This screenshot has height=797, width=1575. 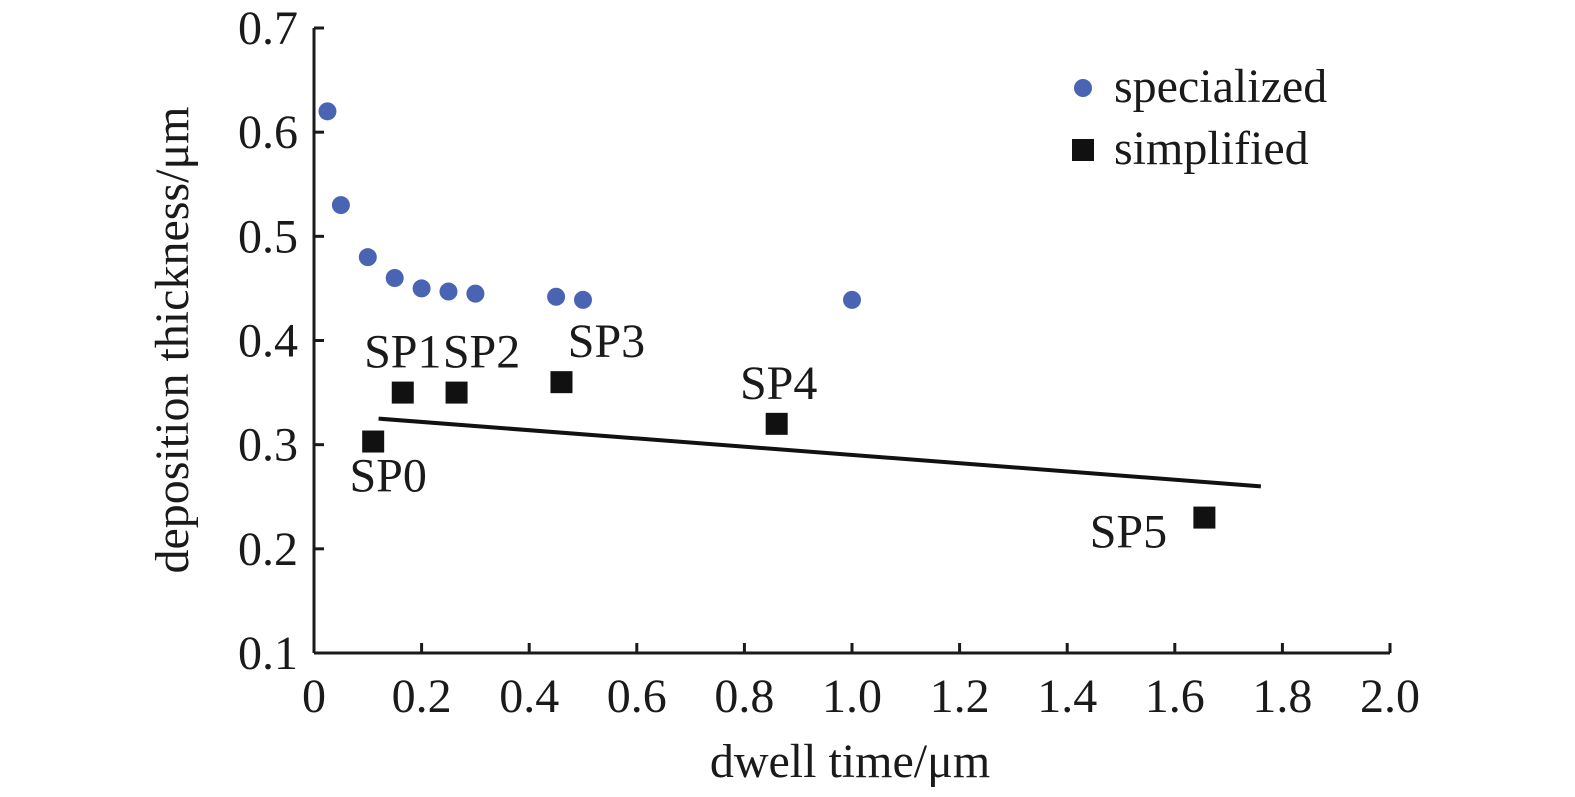 I want to click on x-tick-label: 1.2, so click(x=960, y=696).